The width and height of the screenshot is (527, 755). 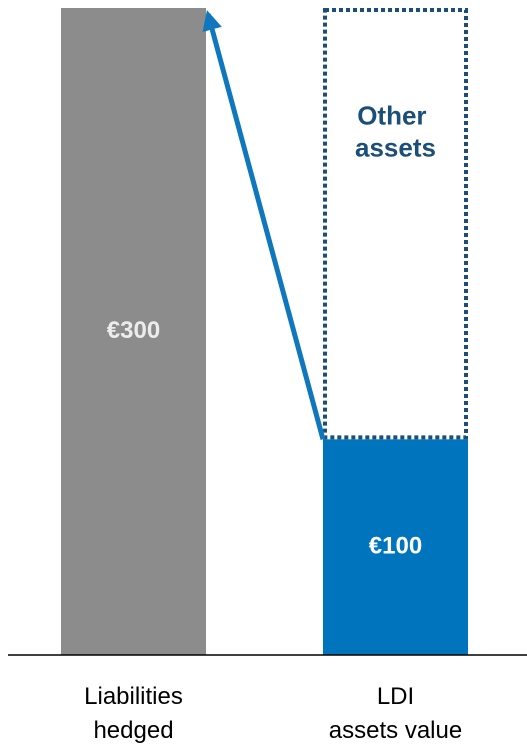 I want to click on x-tick-label: LDI assets value, so click(x=395, y=713).